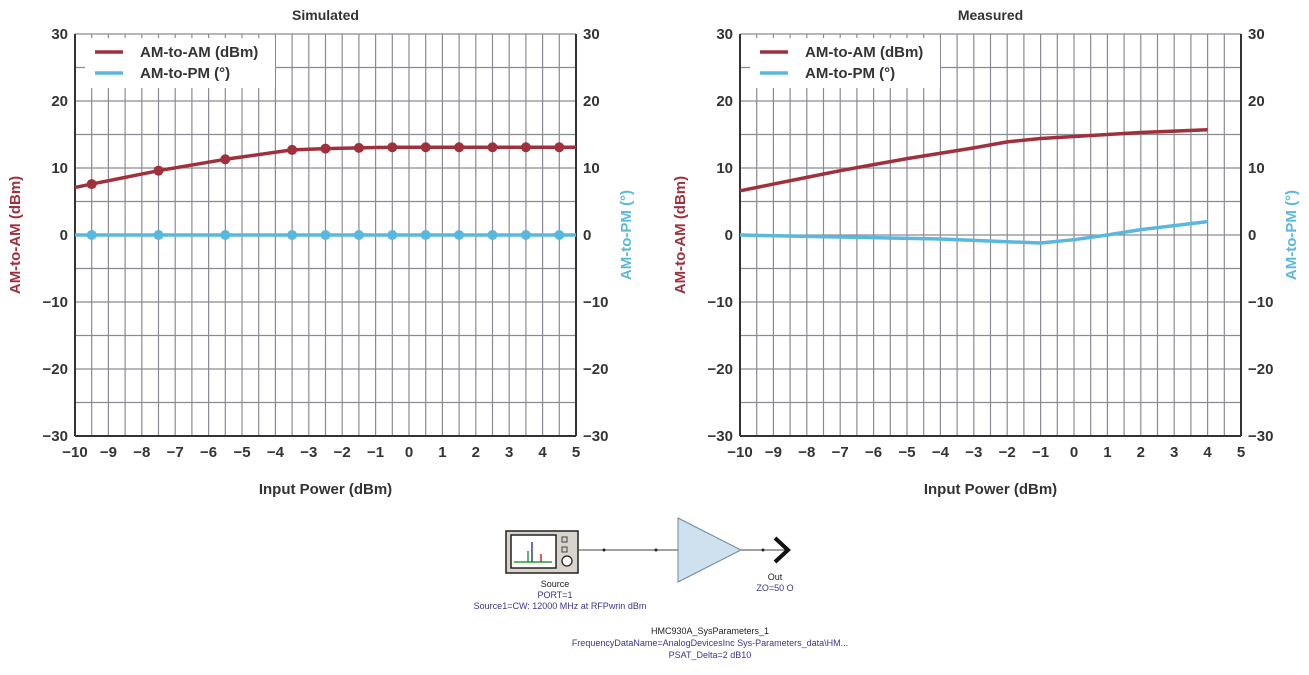 This screenshot has height=675, width=1309. What do you see at coordinates (542, 552) in the screenshot?
I see `signal-source-icon` at bounding box center [542, 552].